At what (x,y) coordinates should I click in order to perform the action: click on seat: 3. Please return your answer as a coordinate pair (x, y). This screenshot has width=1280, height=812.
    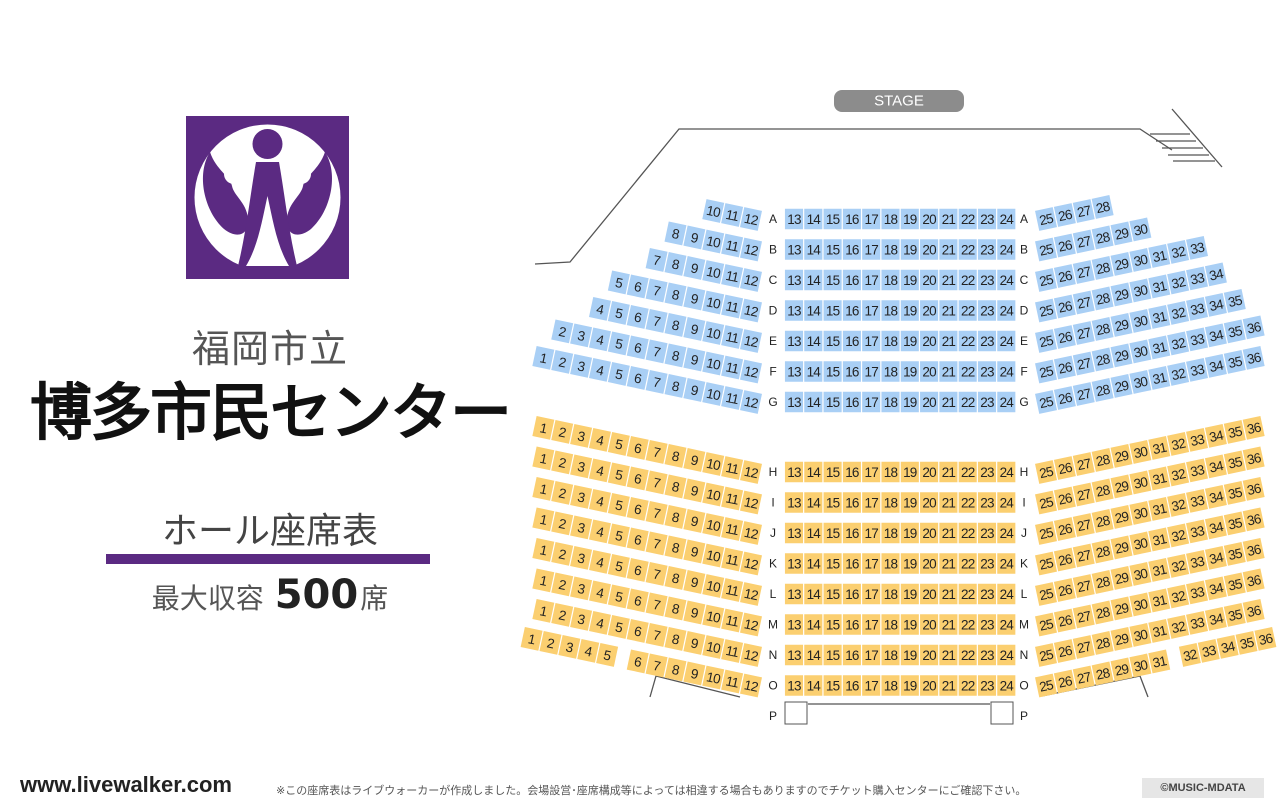
    Looking at the image, I should click on (581, 527).